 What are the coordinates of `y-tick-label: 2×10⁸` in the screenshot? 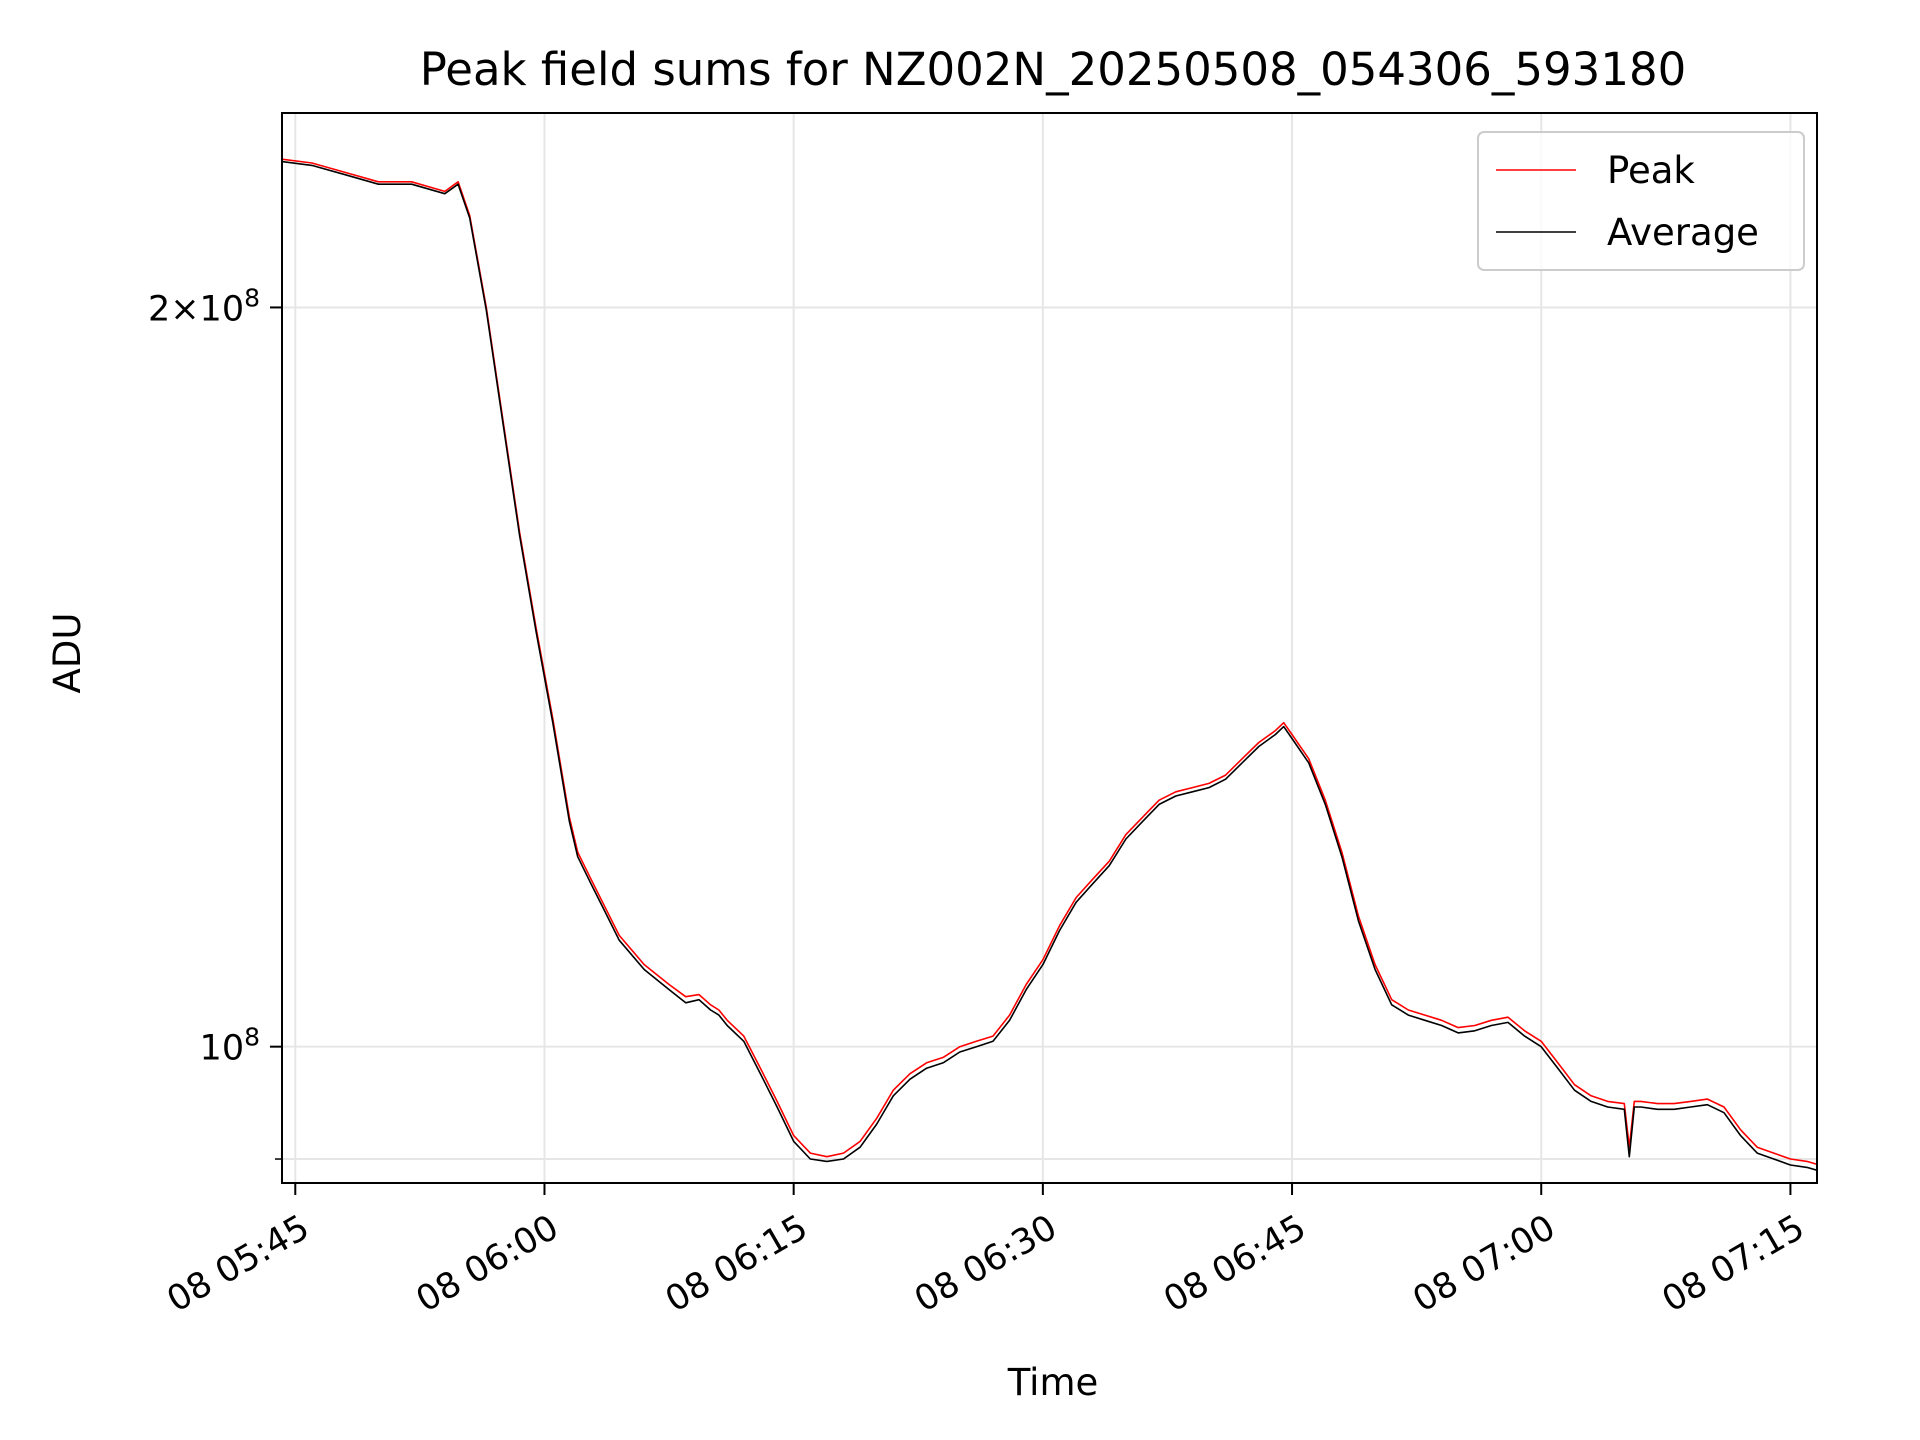 It's located at (204, 306).